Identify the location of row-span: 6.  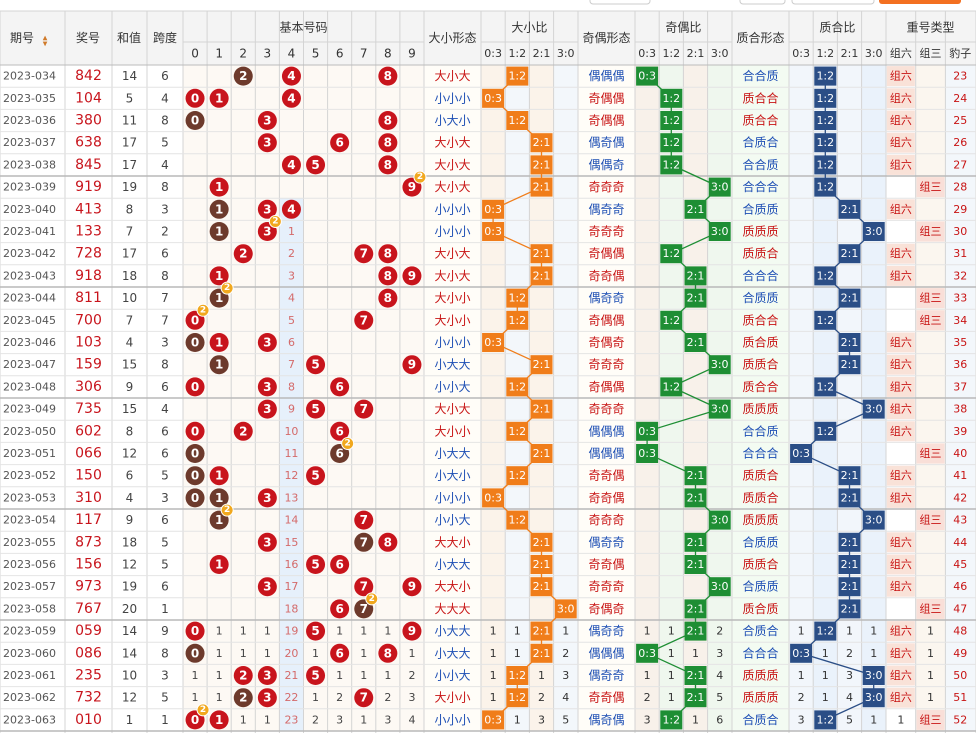
(165, 254).